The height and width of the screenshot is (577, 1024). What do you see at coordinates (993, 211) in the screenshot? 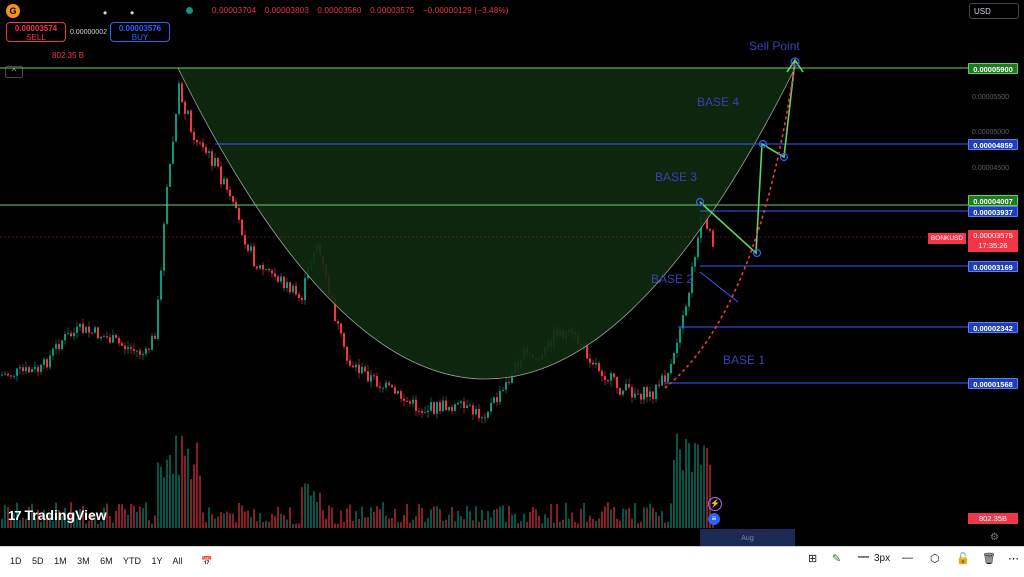
I see `price-label: 0.00003937` at bounding box center [993, 211].